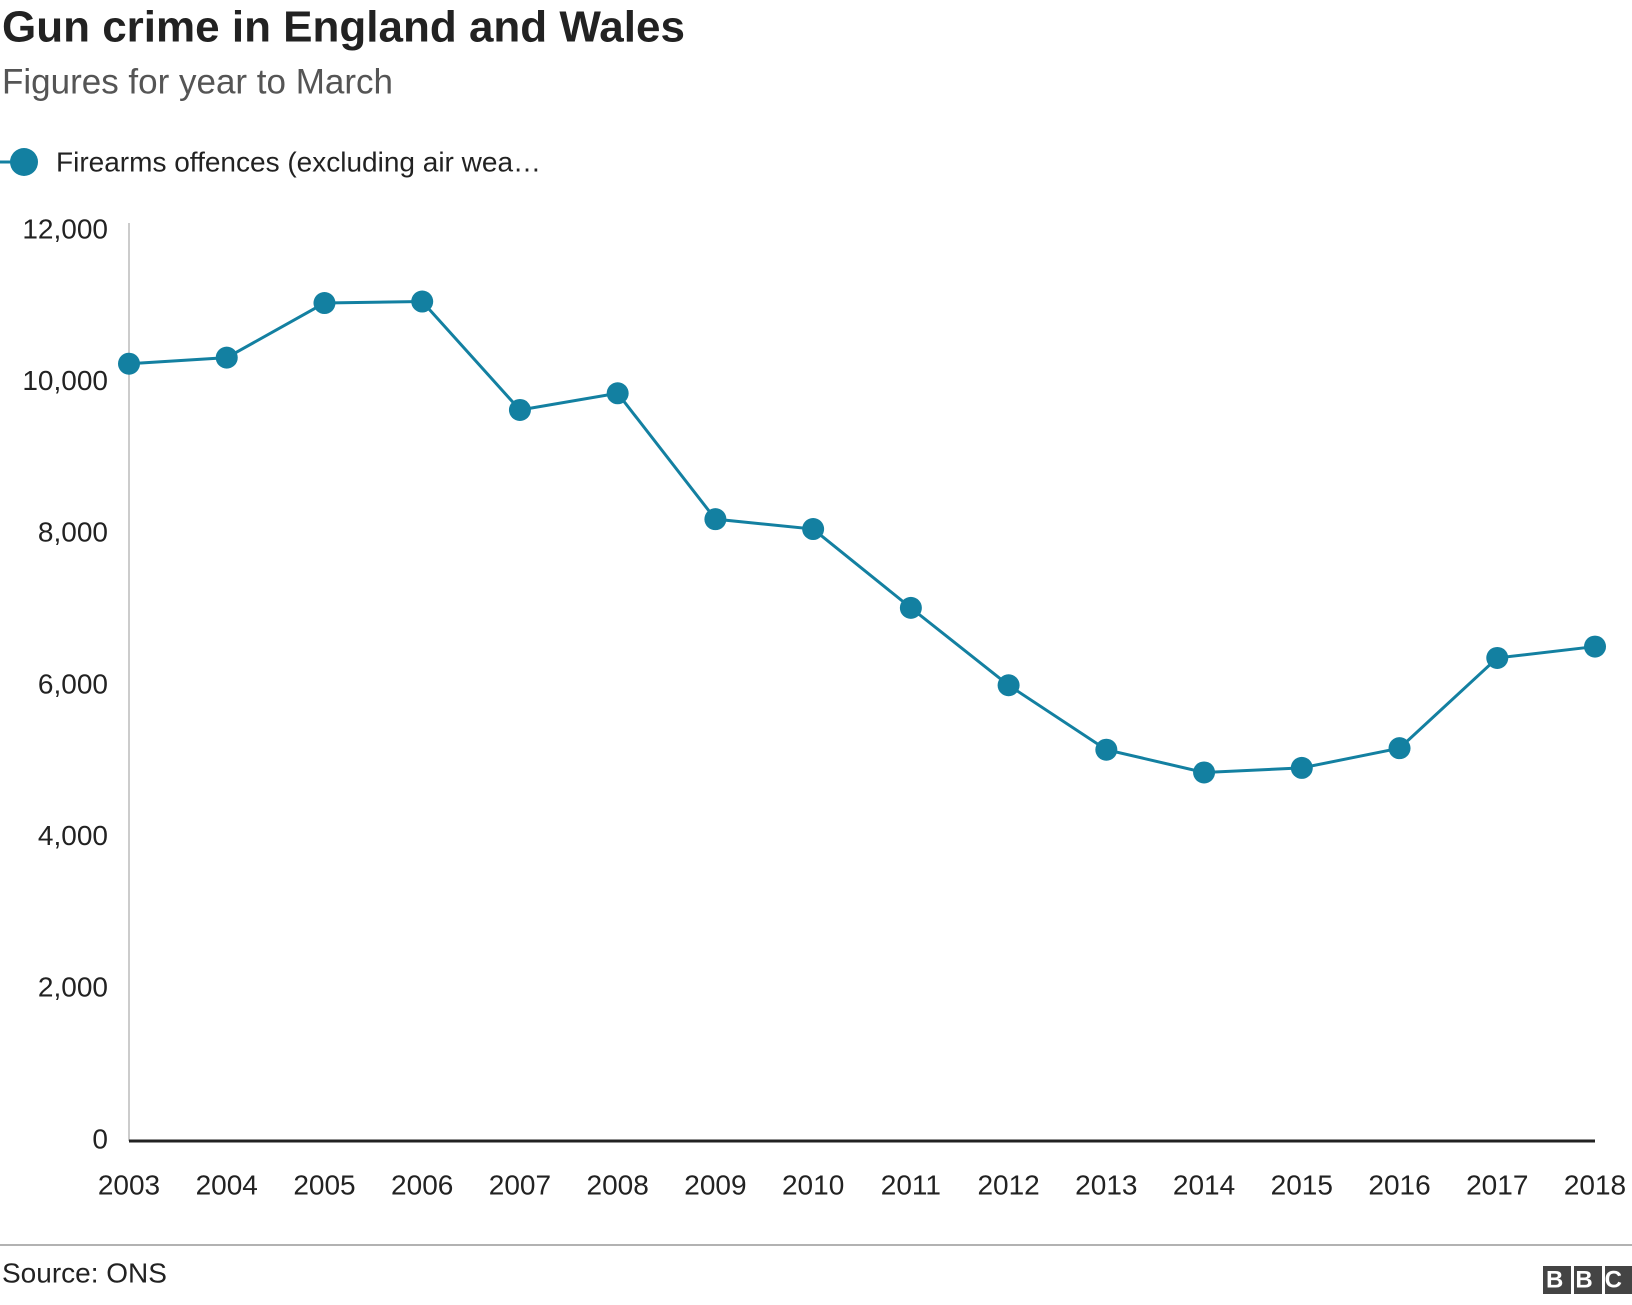 The height and width of the screenshot is (1305, 1632). Describe the element at coordinates (343, 27) in the screenshot. I see `chart-title: Gun crime in England and Wales` at that location.